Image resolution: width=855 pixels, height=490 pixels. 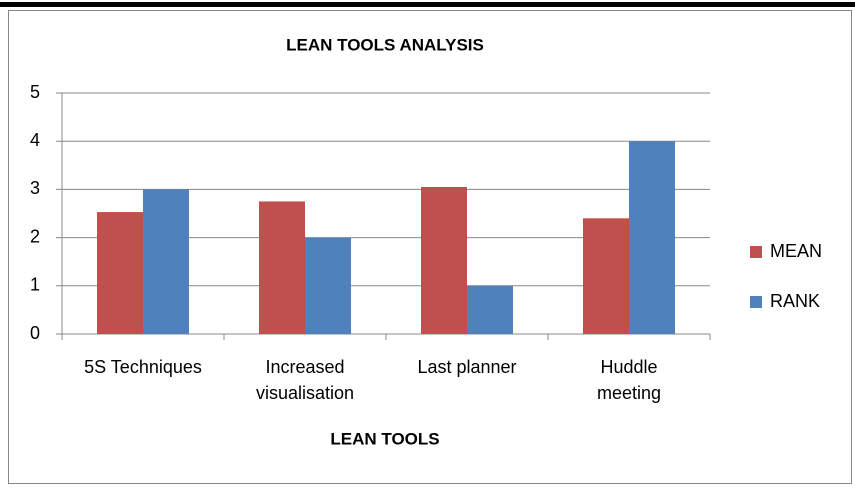 What do you see at coordinates (385, 44) in the screenshot?
I see `chart-title: LEAN TOOLS ANALYSIS` at bounding box center [385, 44].